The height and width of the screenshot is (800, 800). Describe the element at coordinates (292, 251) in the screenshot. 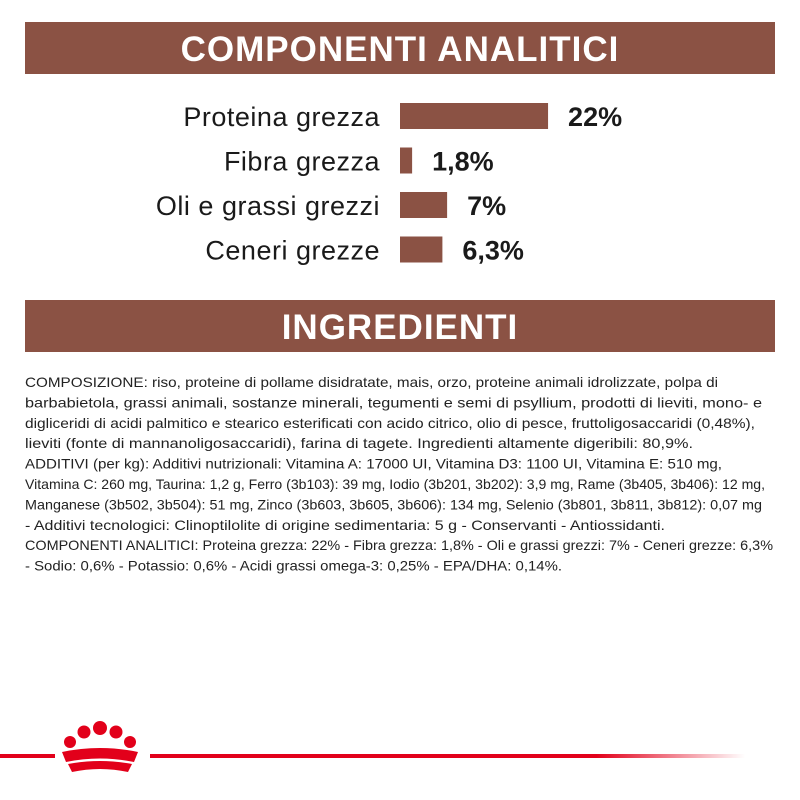

I see `category-label: Ceneri grezze` at that location.